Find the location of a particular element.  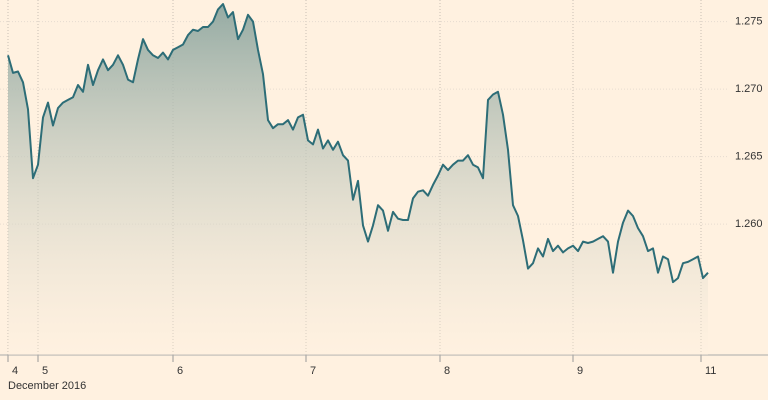

x-tick-label: 9 is located at coordinates (580, 371).